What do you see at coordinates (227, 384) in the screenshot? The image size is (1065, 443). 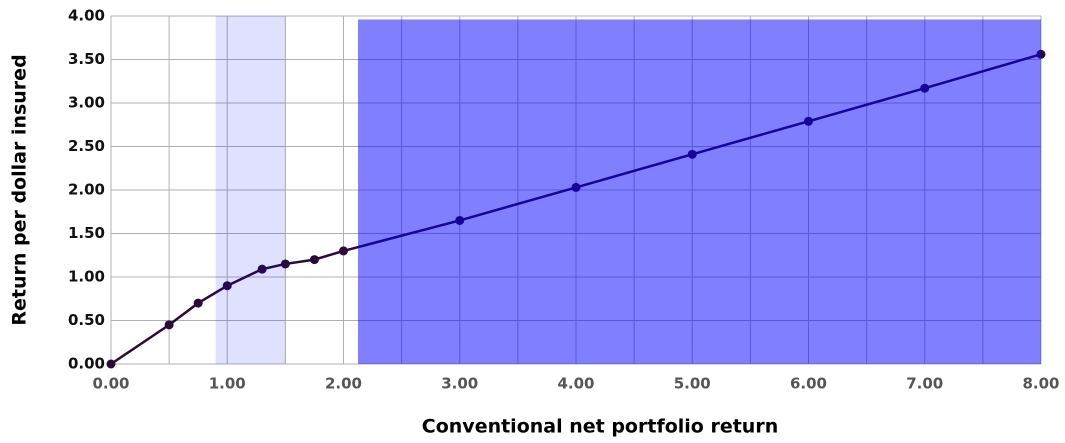 I see `x-tick-label: 1.00` at bounding box center [227, 384].